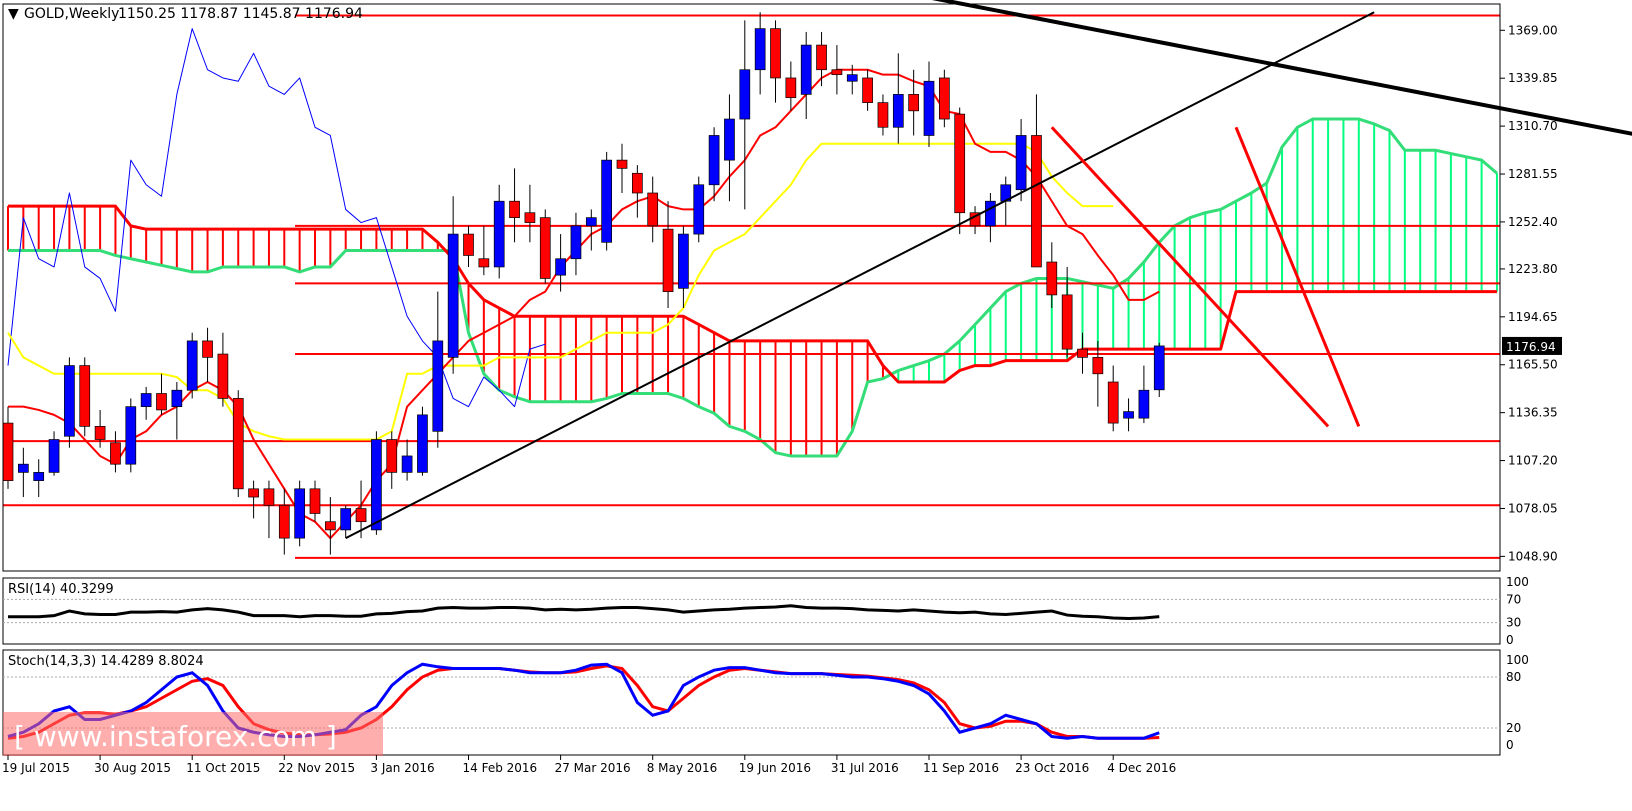 This screenshot has height=811, width=1632. What do you see at coordinates (1533, 413) in the screenshot?
I see `price-tick-label-3: 1136.35` at bounding box center [1533, 413].